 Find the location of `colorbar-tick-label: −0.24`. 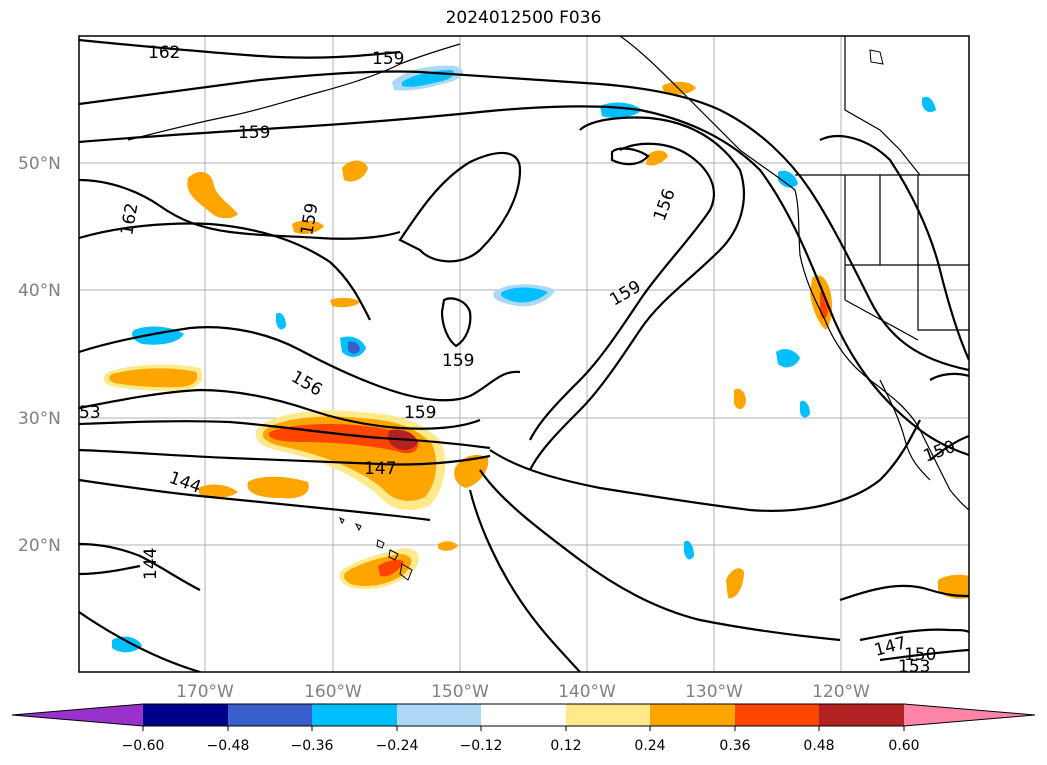

colorbar-tick-label: −0.24 is located at coordinates (397, 746).